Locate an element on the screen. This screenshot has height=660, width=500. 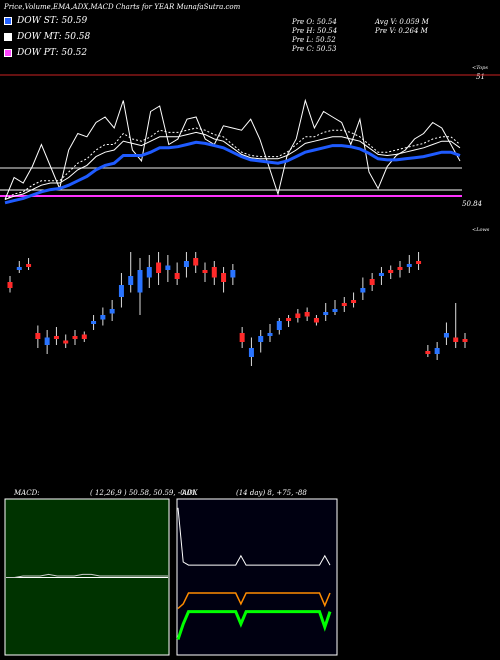
legend-swatch-st is located at coordinates (8, 21).